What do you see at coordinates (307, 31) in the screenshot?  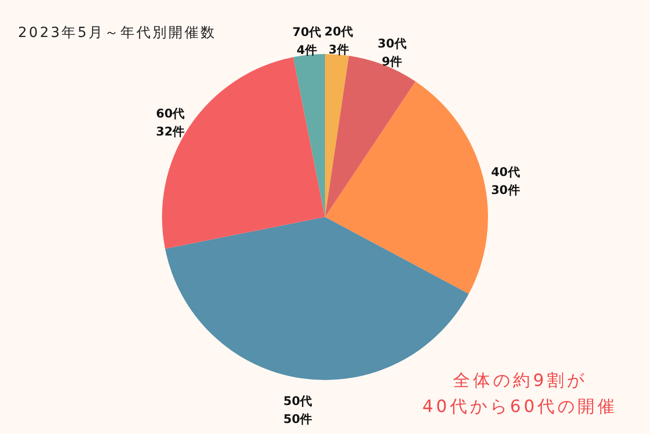 I see `slice-label: 70代` at bounding box center [307, 31].